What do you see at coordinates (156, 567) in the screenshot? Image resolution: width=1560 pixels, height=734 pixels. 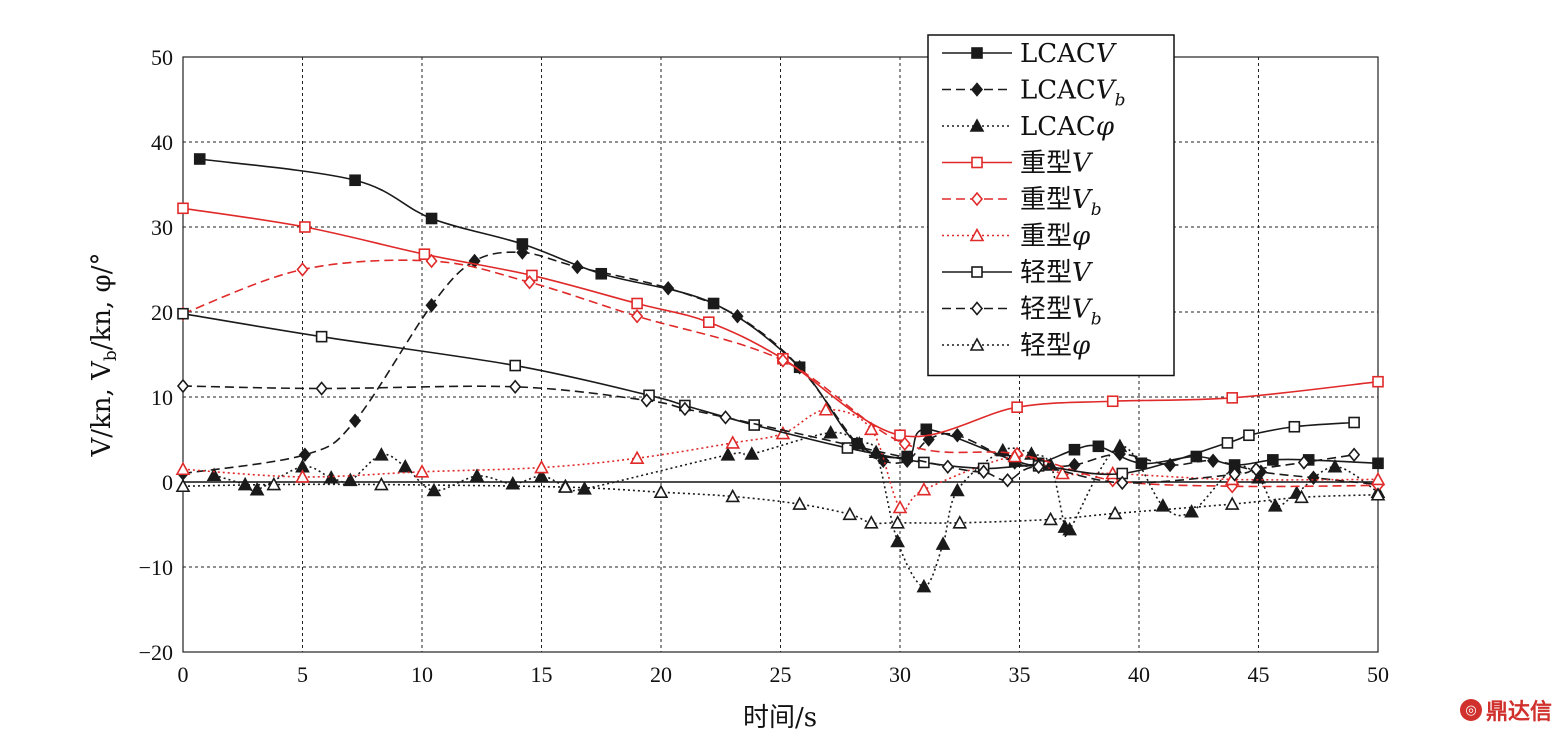 I see `y-tick-label: −10` at bounding box center [156, 567].